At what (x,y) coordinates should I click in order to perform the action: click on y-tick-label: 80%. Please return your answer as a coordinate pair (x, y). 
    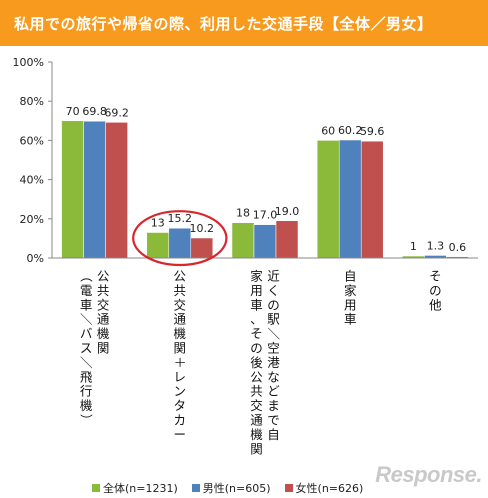
    Looking at the image, I should click on (32, 101).